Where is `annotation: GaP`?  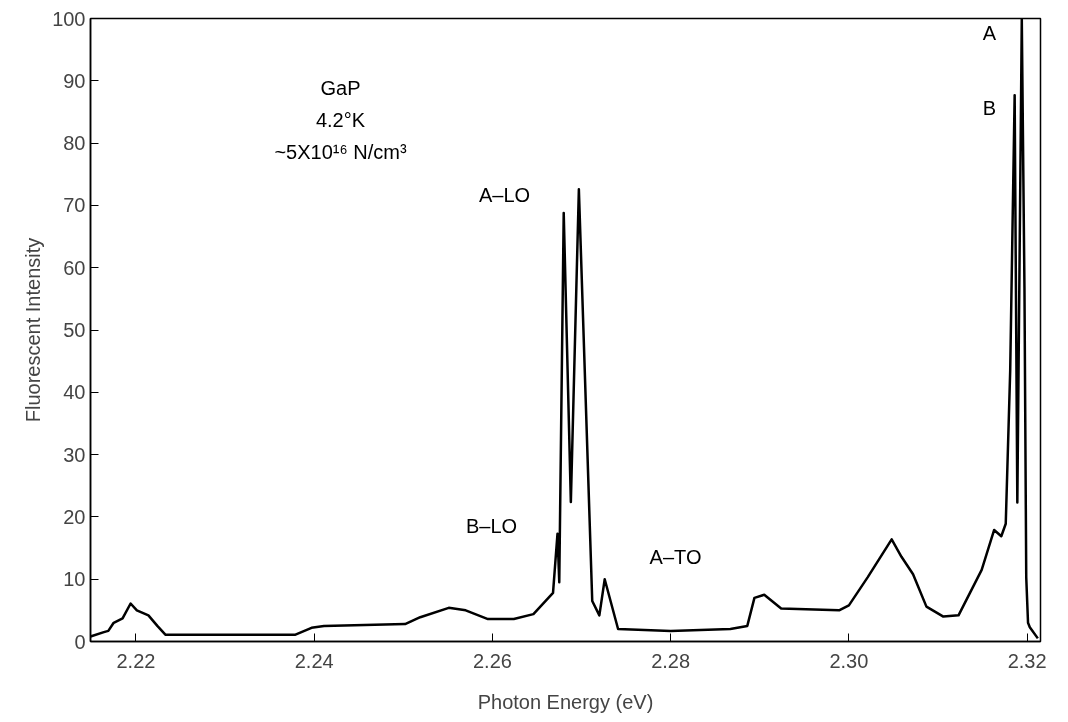 annotation: GaP is located at coordinates (340, 87).